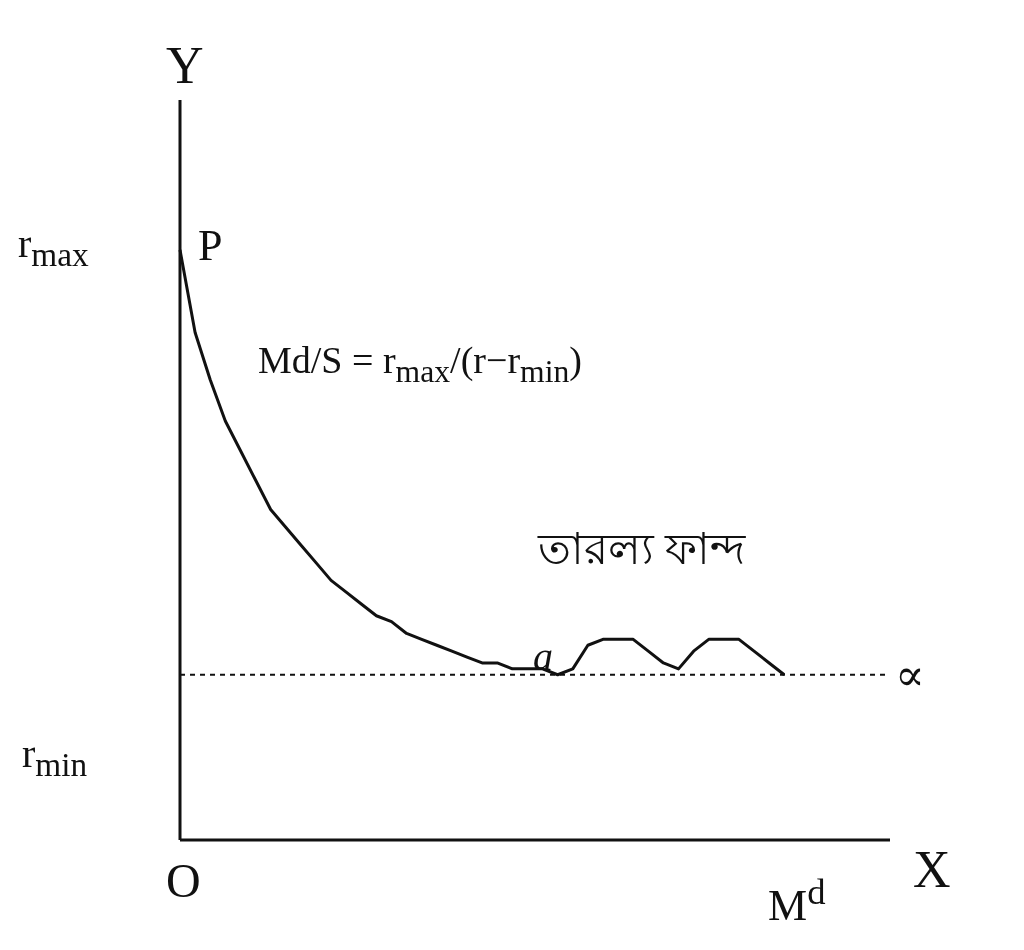 The image size is (1024, 950). What do you see at coordinates (210, 245) in the screenshot?
I see `annotation: P` at bounding box center [210, 245].